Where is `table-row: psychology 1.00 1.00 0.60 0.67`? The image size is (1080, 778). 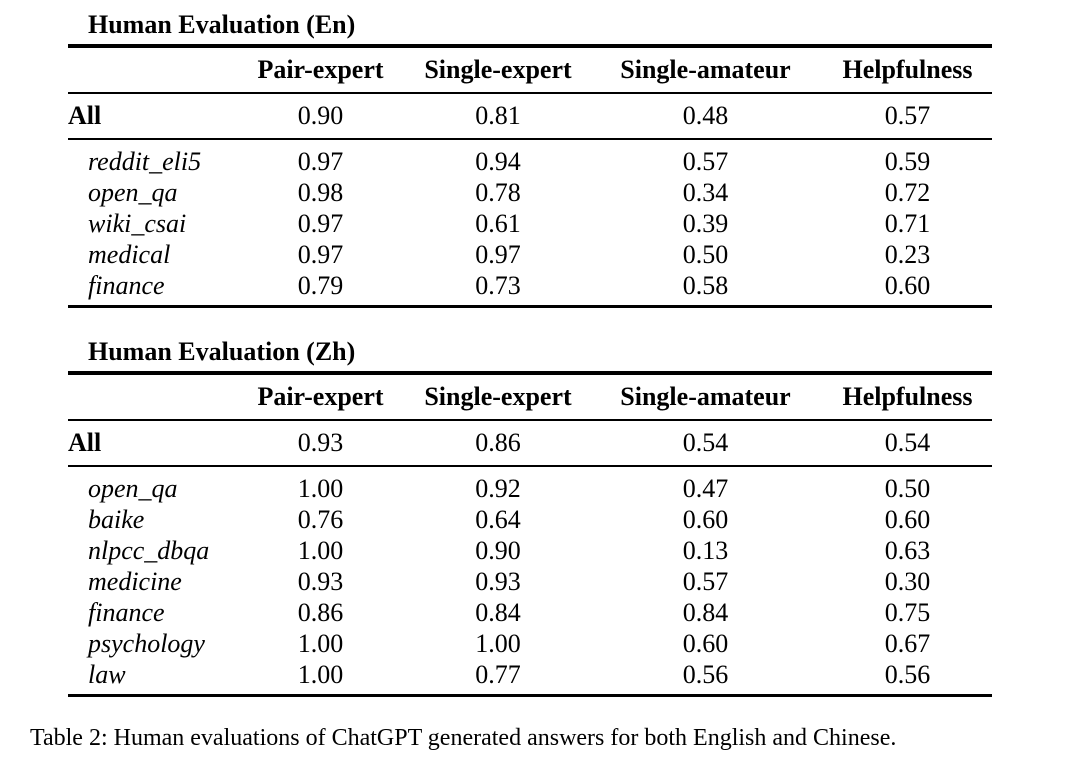
table-row: psychology 1.00 1.00 0.60 0.67 is located at coordinates (530, 643).